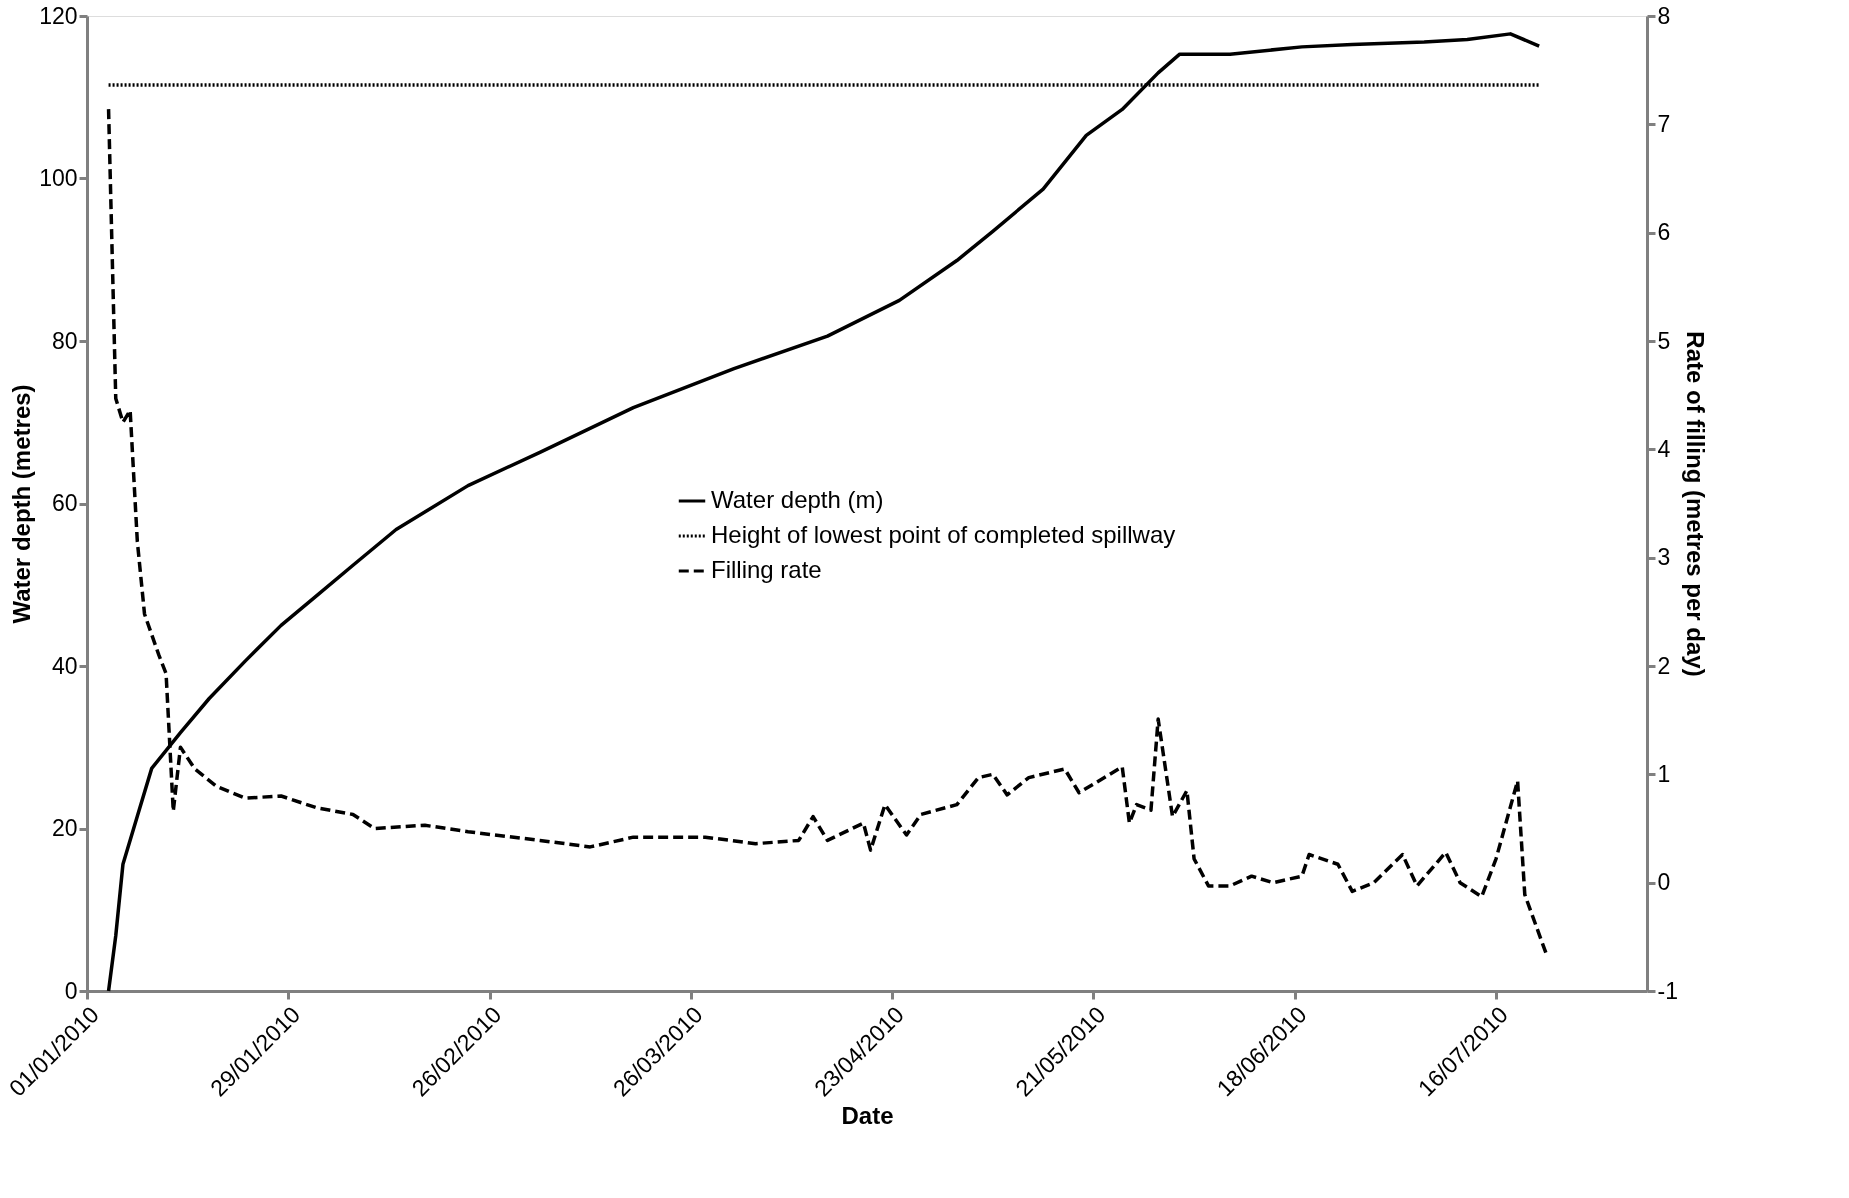  I want to click on legend-label: Height of lowest point of completed spillway, so click(943, 534).